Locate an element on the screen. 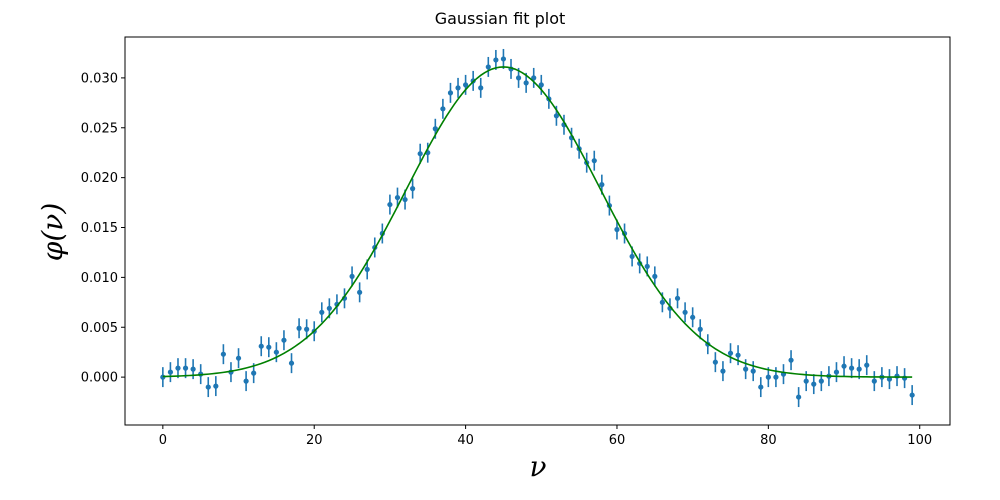 The width and height of the screenshot is (1000, 500). chart-title: Gaussian fit plot is located at coordinates (500, 18).